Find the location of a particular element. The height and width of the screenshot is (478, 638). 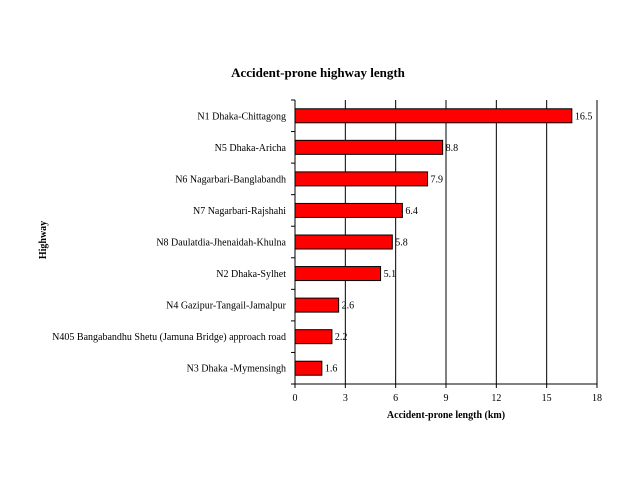

data-label: 2.6 is located at coordinates (348, 306).